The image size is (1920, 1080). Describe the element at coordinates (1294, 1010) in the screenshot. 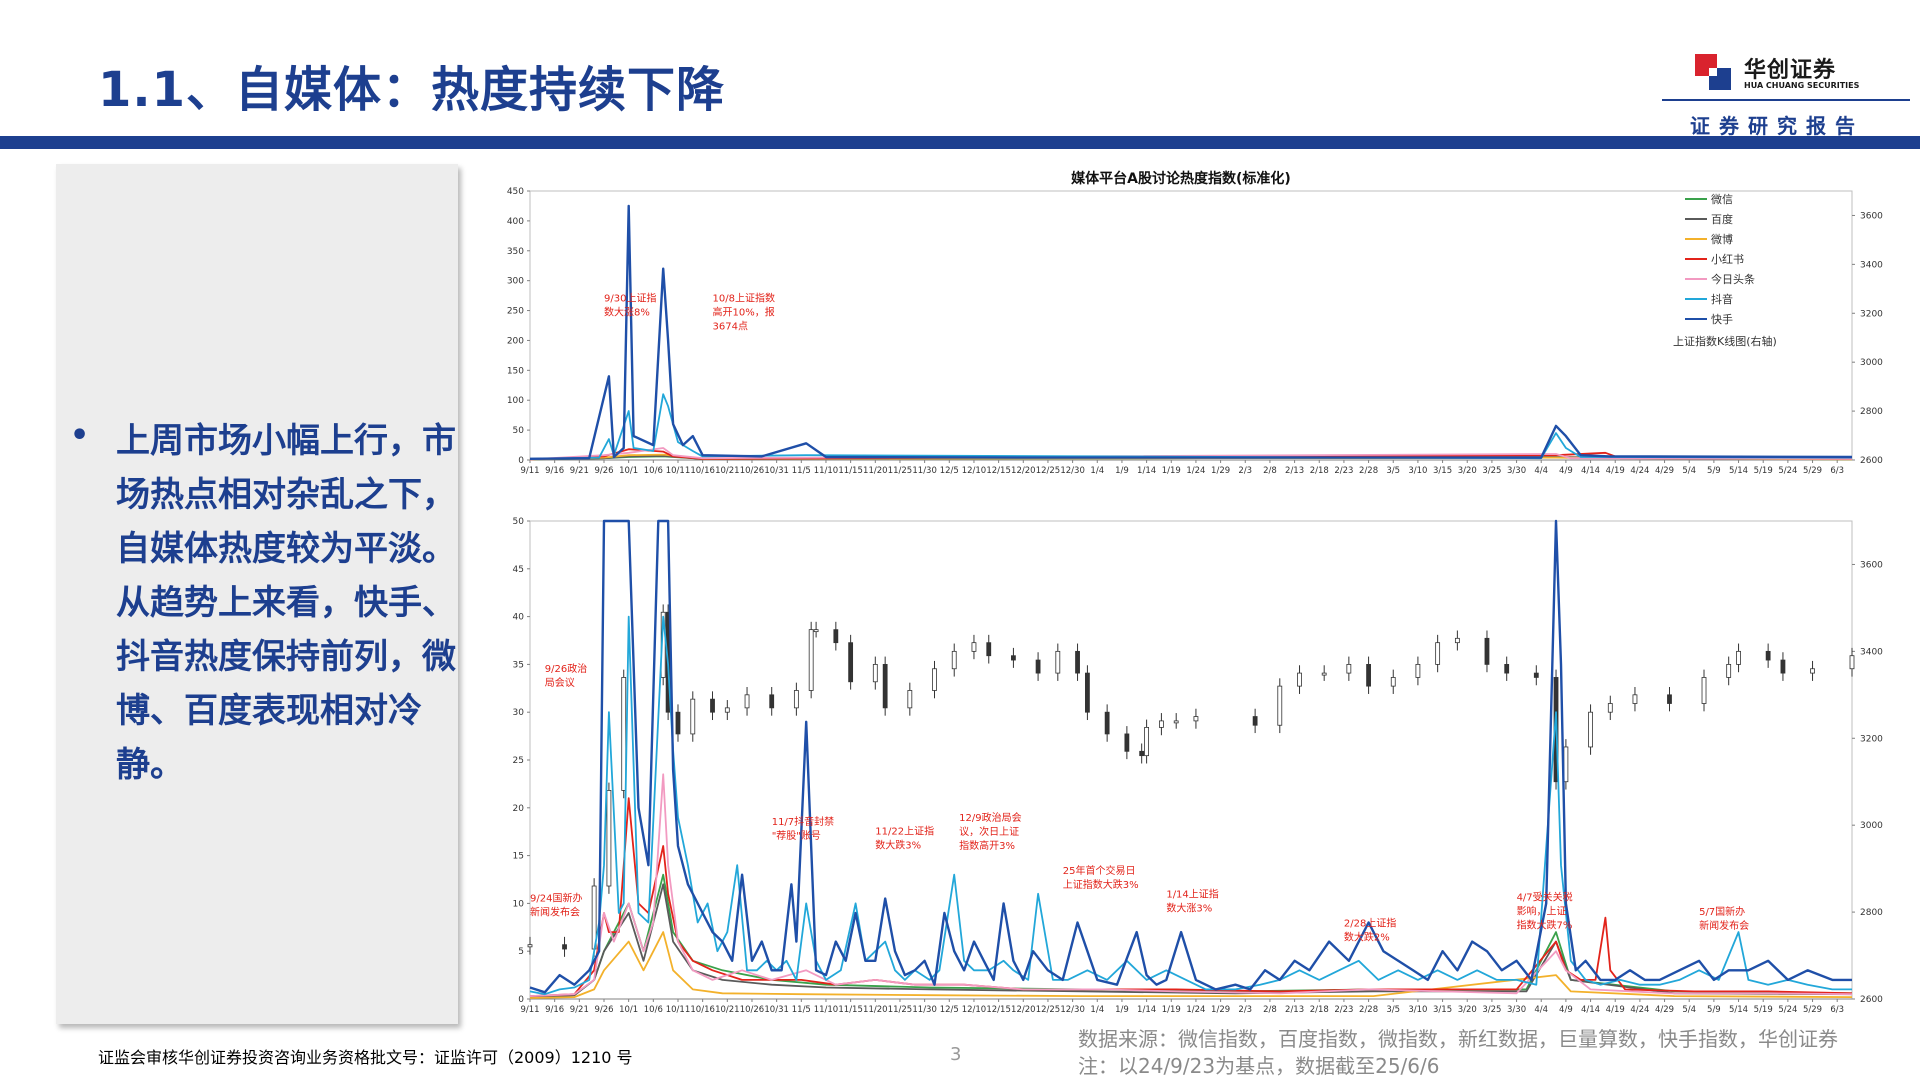

I see `x-tick-label: 2/13` at that location.